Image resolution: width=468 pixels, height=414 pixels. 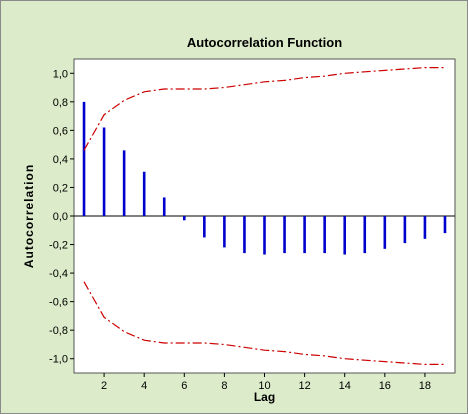 I want to click on x-tick-label: 4, so click(x=144, y=386).